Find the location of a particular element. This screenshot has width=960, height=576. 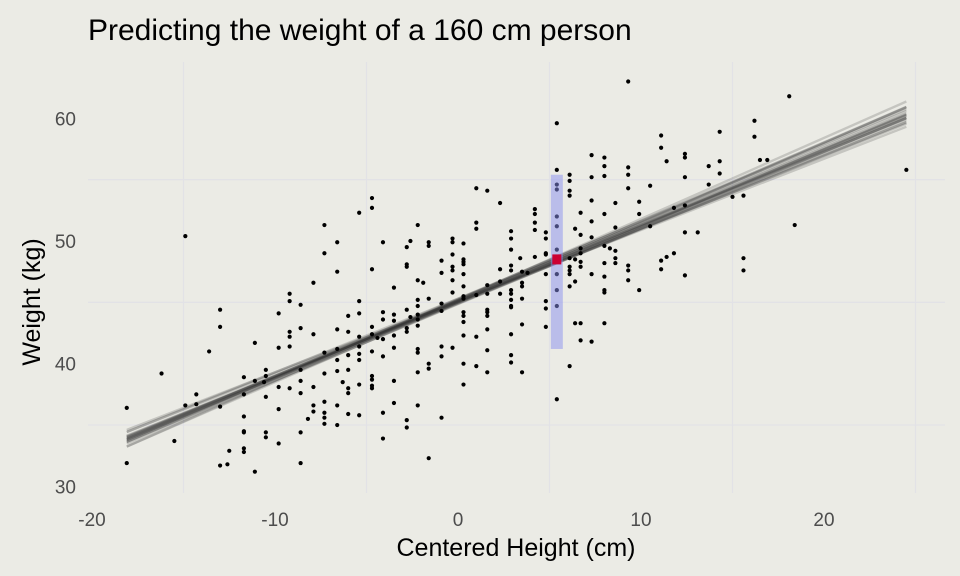

y-tick-label: 30 is located at coordinates (65, 487).